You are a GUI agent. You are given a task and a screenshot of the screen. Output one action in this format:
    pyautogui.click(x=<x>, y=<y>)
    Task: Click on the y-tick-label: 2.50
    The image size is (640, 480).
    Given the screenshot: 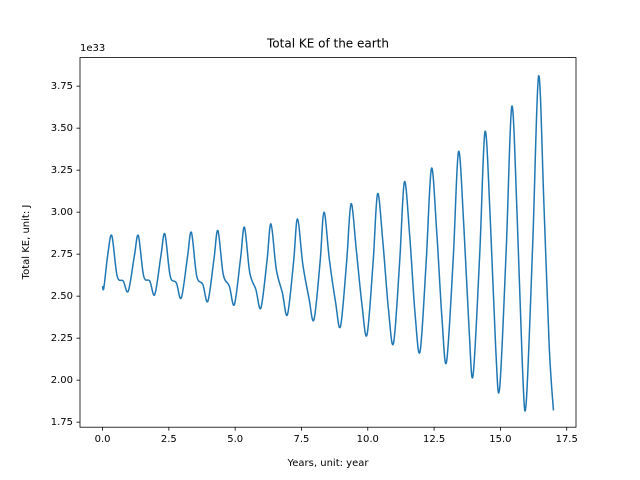 What is the action you would take?
    pyautogui.click(x=62, y=296)
    